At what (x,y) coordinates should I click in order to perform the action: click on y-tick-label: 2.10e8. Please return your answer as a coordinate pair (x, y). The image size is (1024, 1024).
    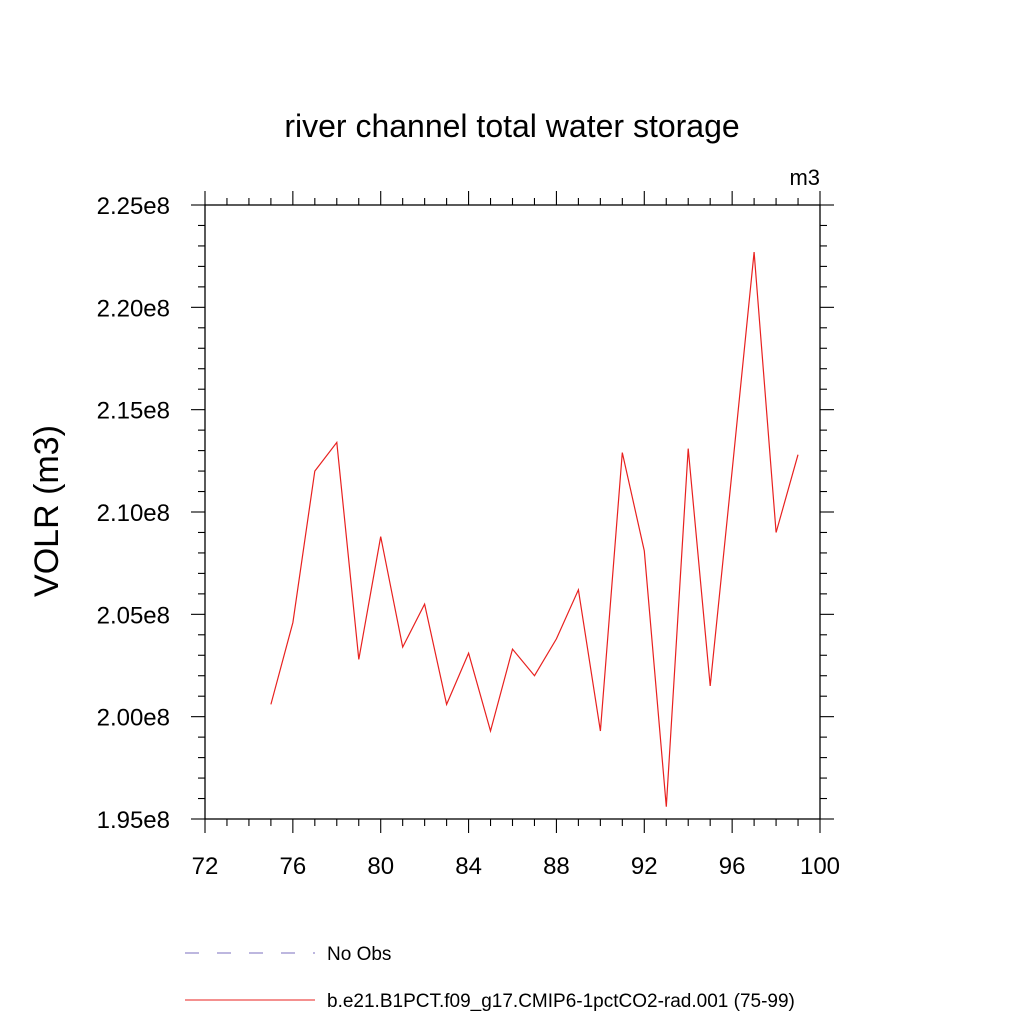
    Looking at the image, I should click on (133, 513).